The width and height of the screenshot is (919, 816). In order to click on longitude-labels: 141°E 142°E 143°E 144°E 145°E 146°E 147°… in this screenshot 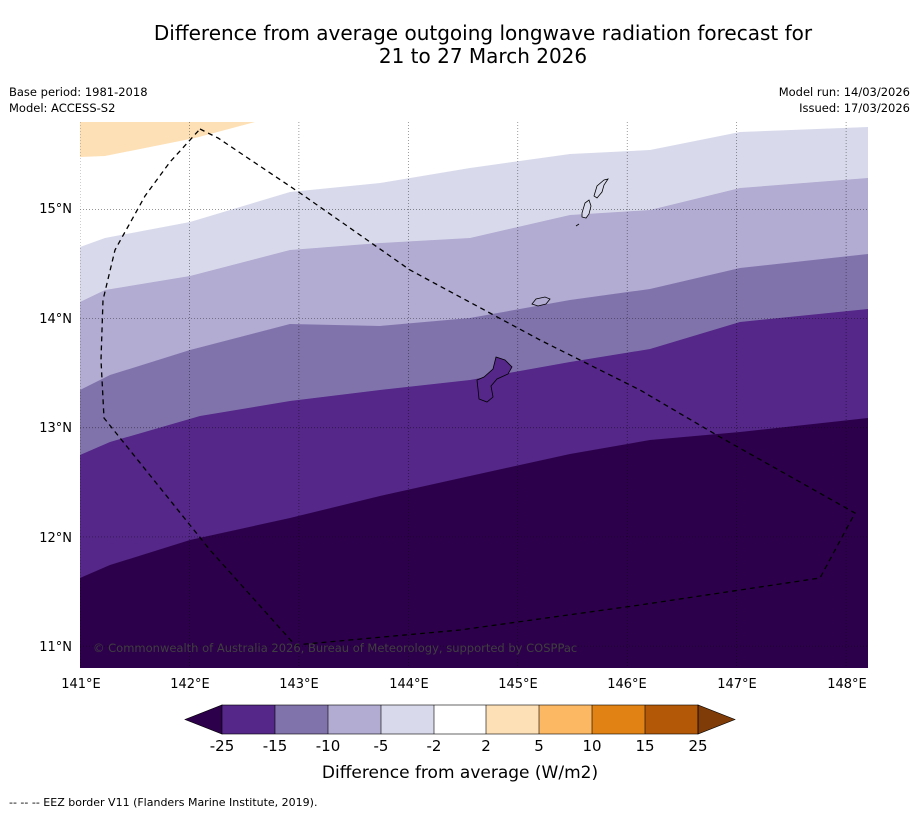, I will do `click(464, 684)`.